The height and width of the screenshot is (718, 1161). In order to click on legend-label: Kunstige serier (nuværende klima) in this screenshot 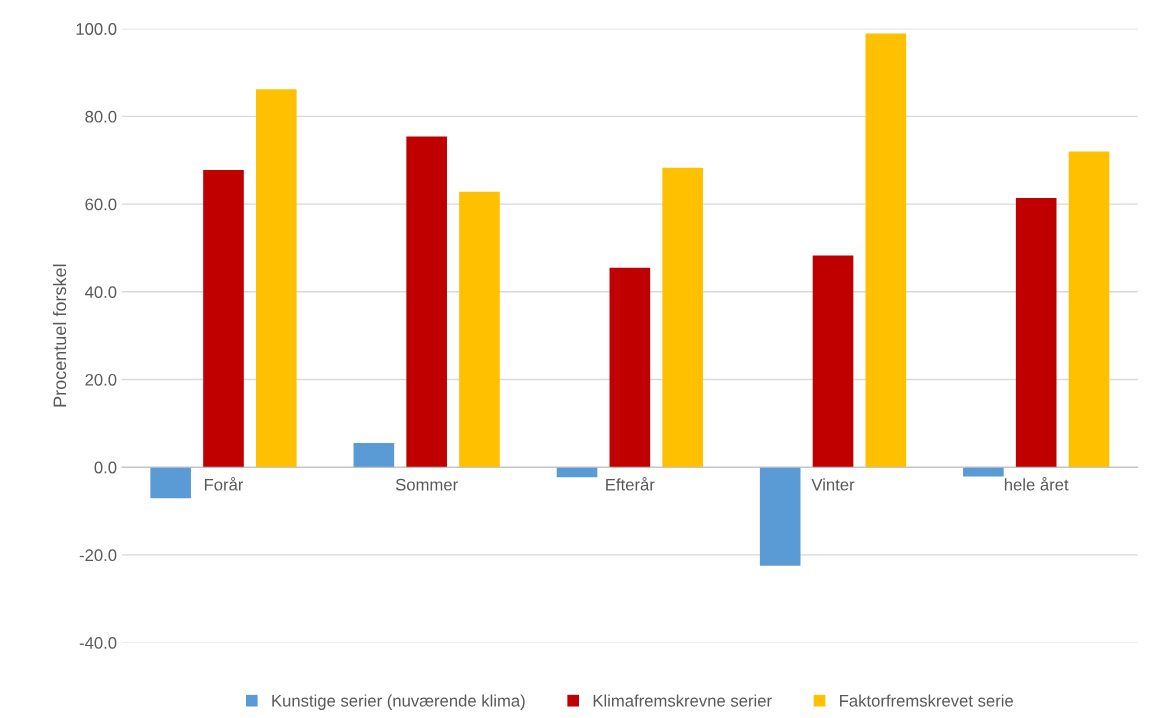, I will do `click(398, 702)`.